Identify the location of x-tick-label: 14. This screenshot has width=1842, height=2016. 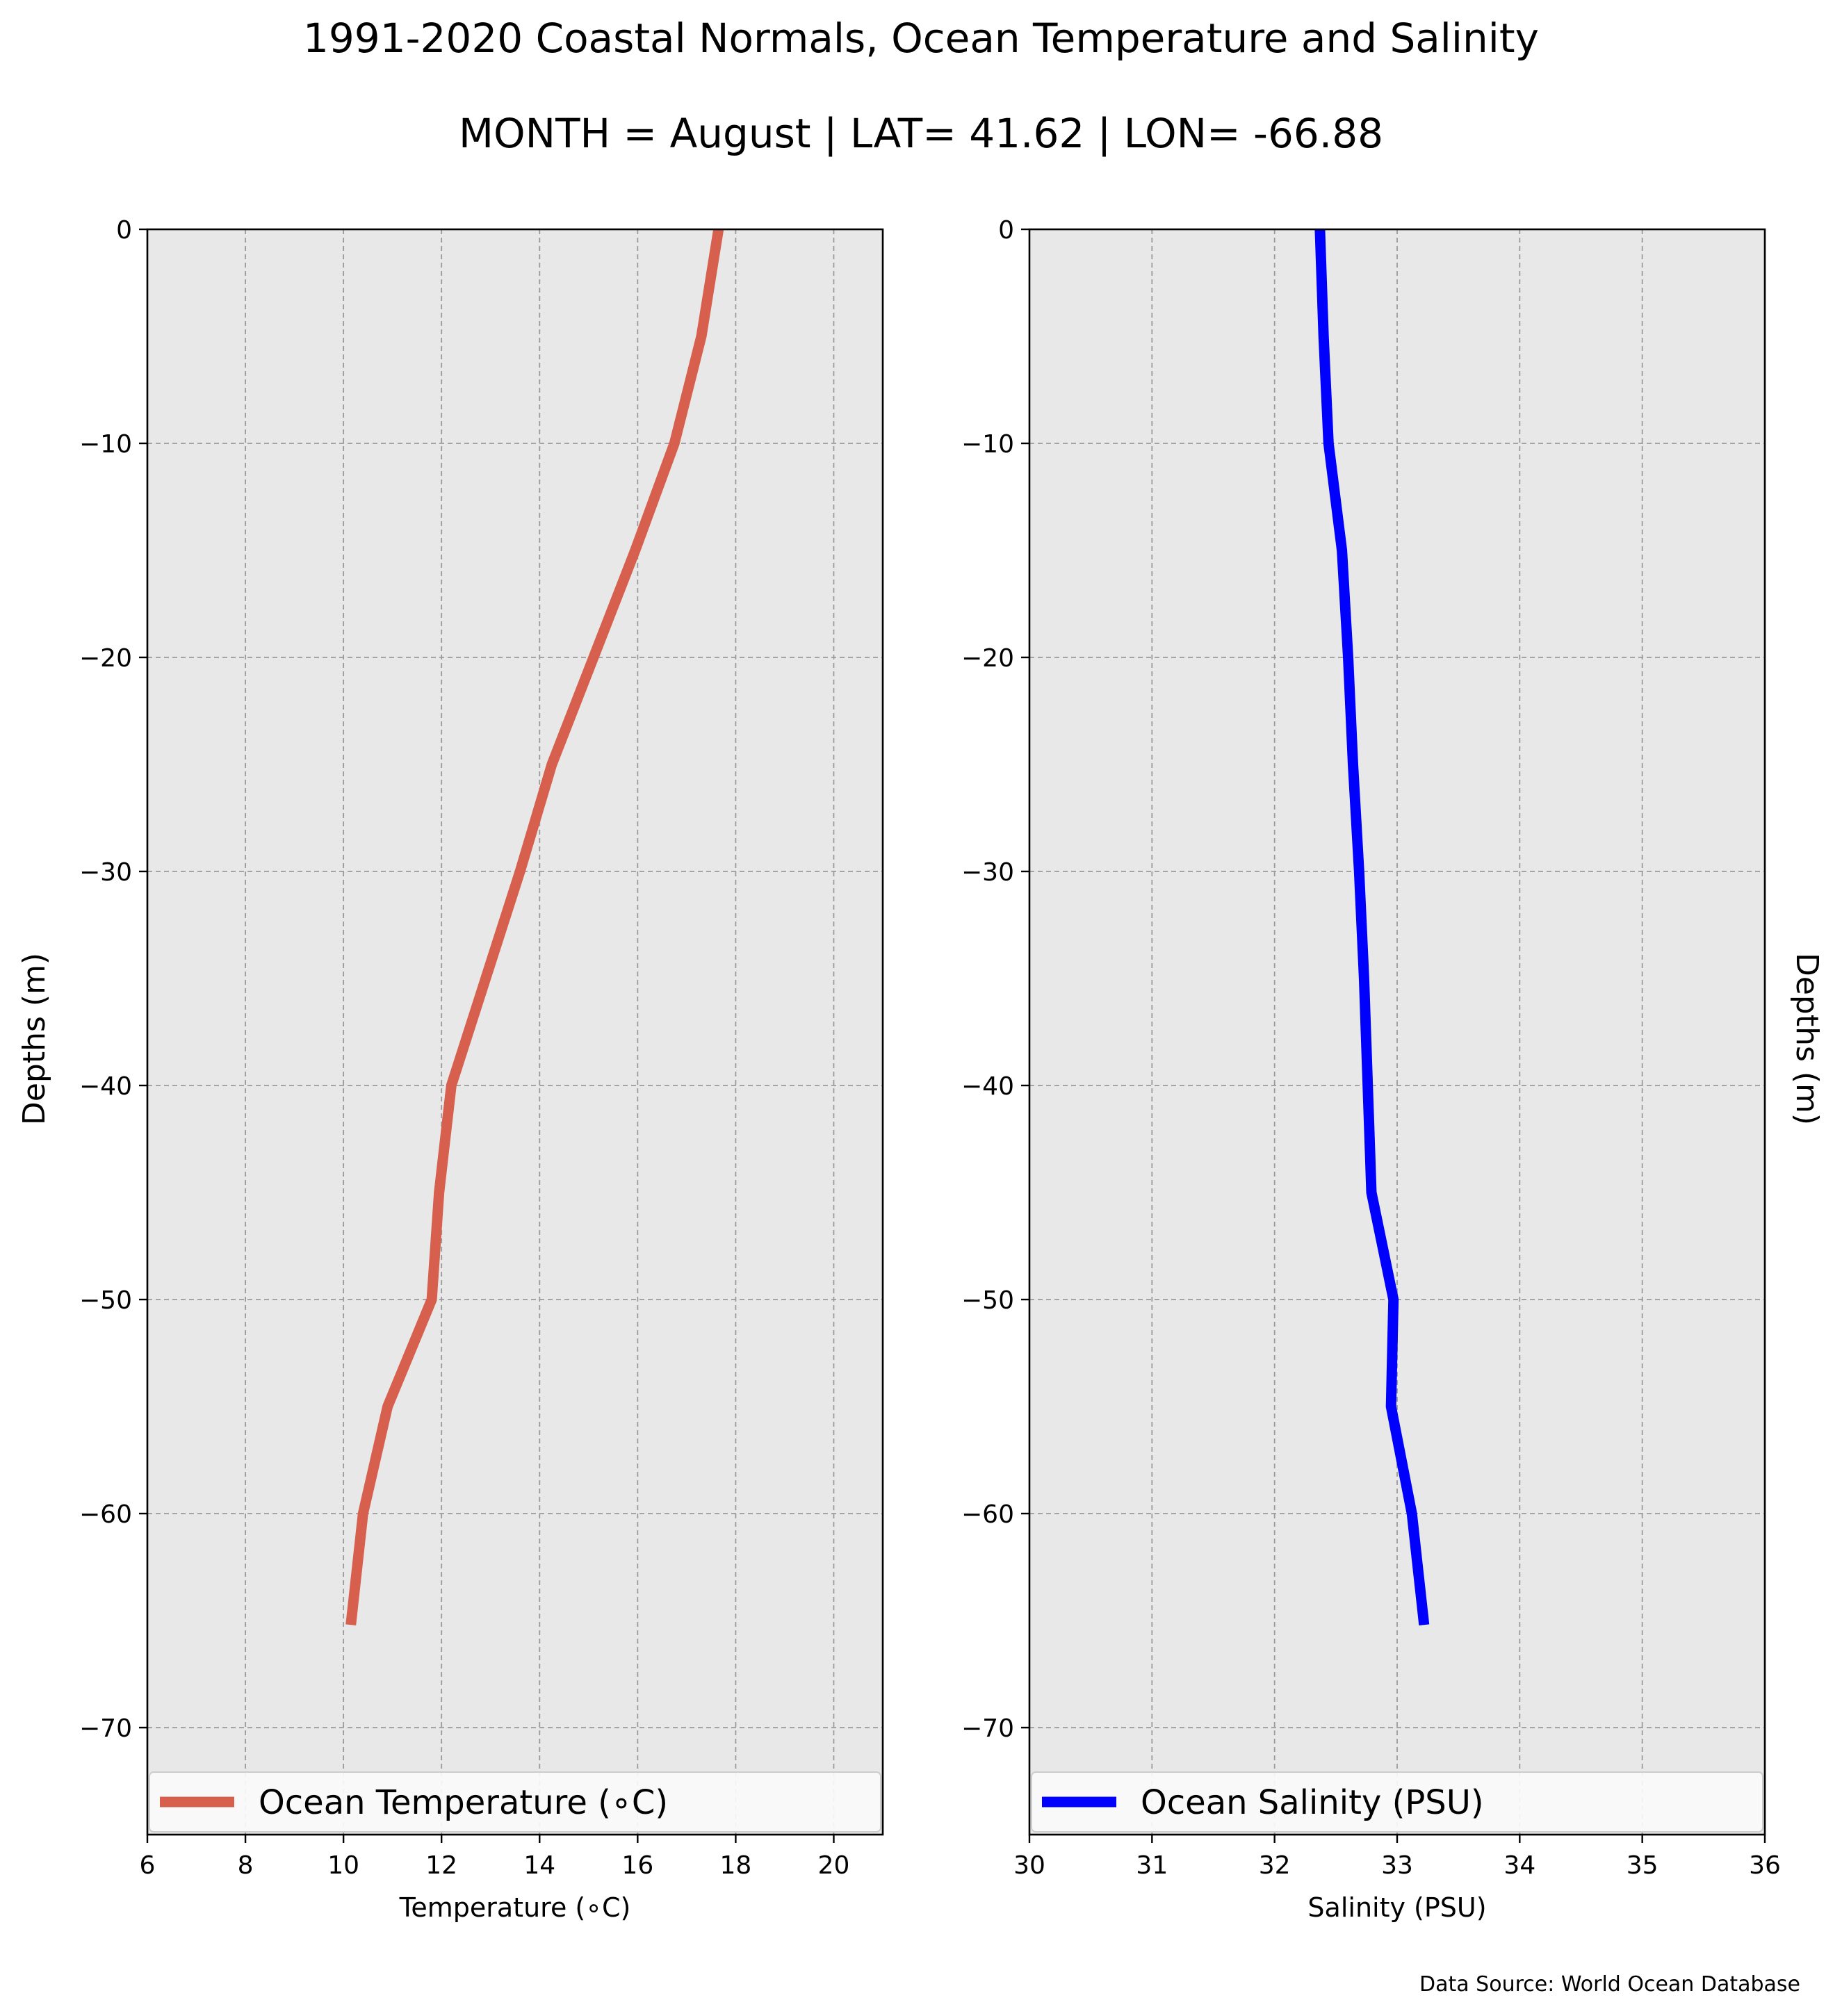
(539, 1866).